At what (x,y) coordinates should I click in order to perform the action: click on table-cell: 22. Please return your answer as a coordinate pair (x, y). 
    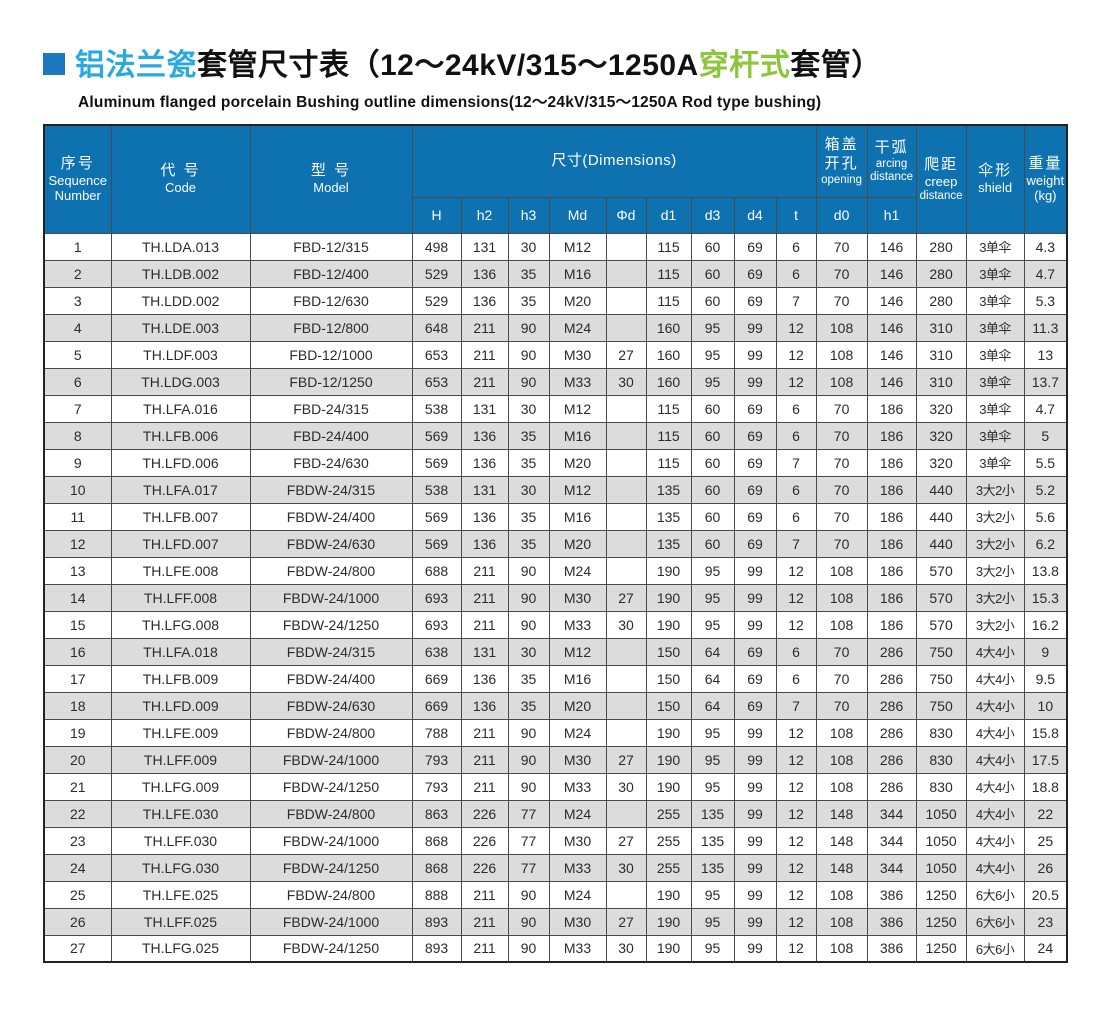
    Looking at the image, I should click on (77, 813).